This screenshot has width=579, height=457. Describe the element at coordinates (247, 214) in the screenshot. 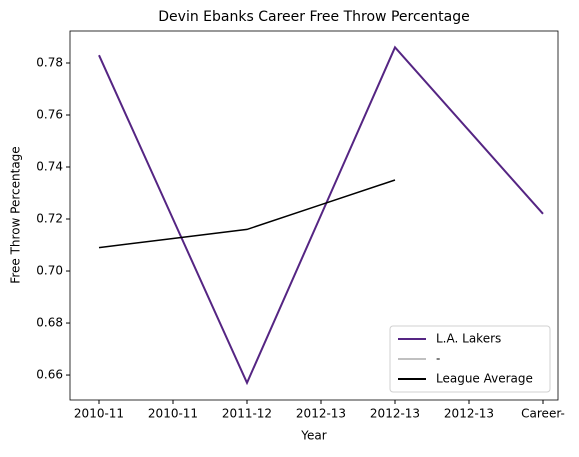

I see `series-line` at that location.